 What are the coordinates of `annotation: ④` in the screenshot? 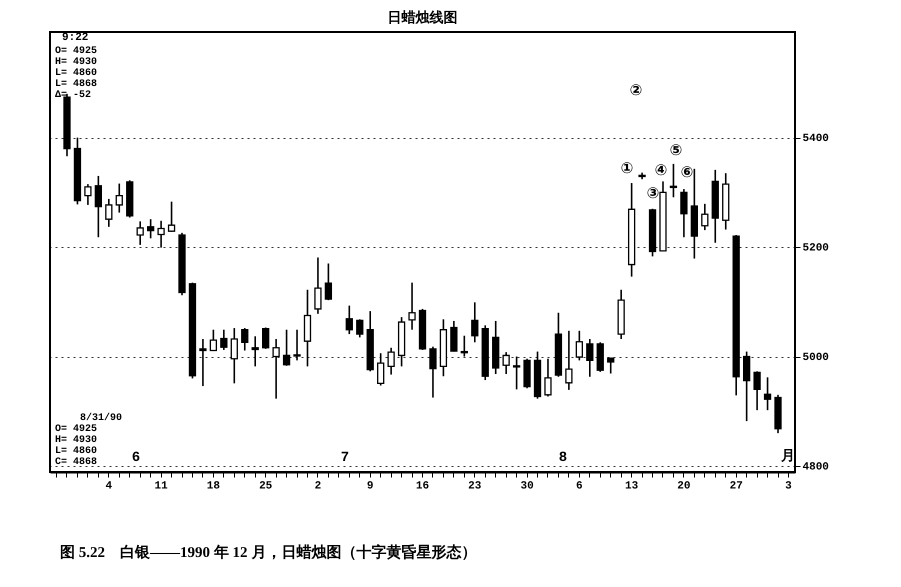 It's located at (661, 170).